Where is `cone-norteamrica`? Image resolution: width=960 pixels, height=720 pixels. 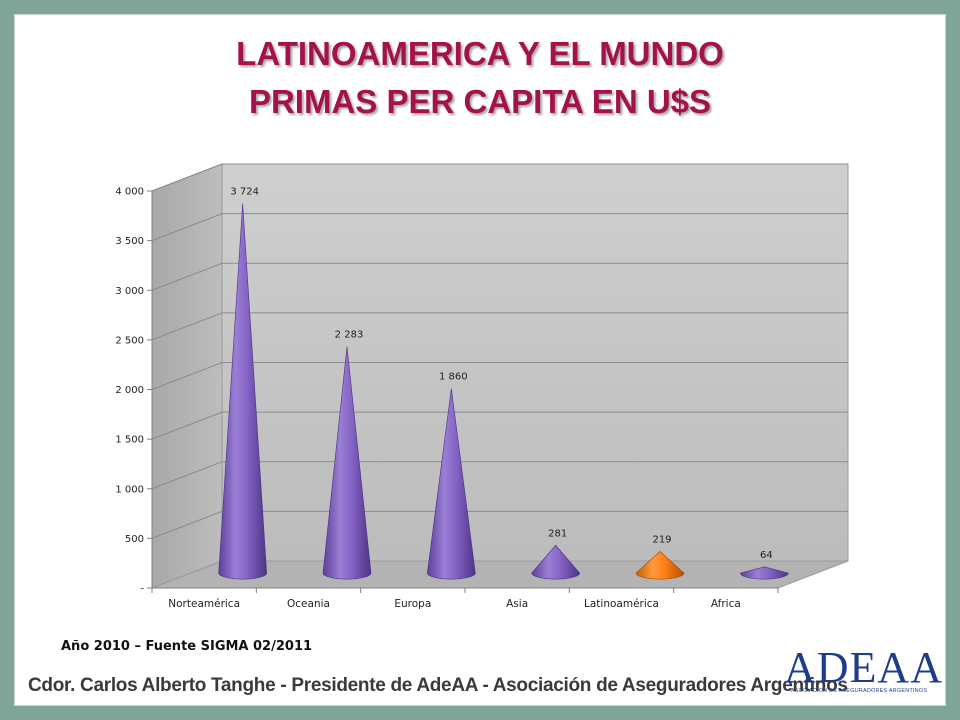
cone-norteamrica is located at coordinates (242, 391).